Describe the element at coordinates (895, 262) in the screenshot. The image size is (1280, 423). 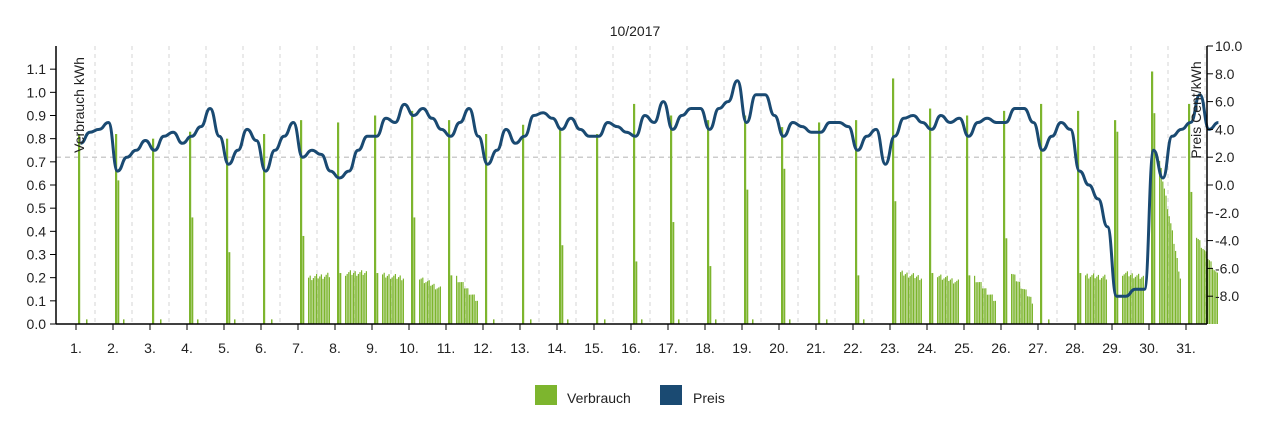
I see `bar-23-b` at that location.